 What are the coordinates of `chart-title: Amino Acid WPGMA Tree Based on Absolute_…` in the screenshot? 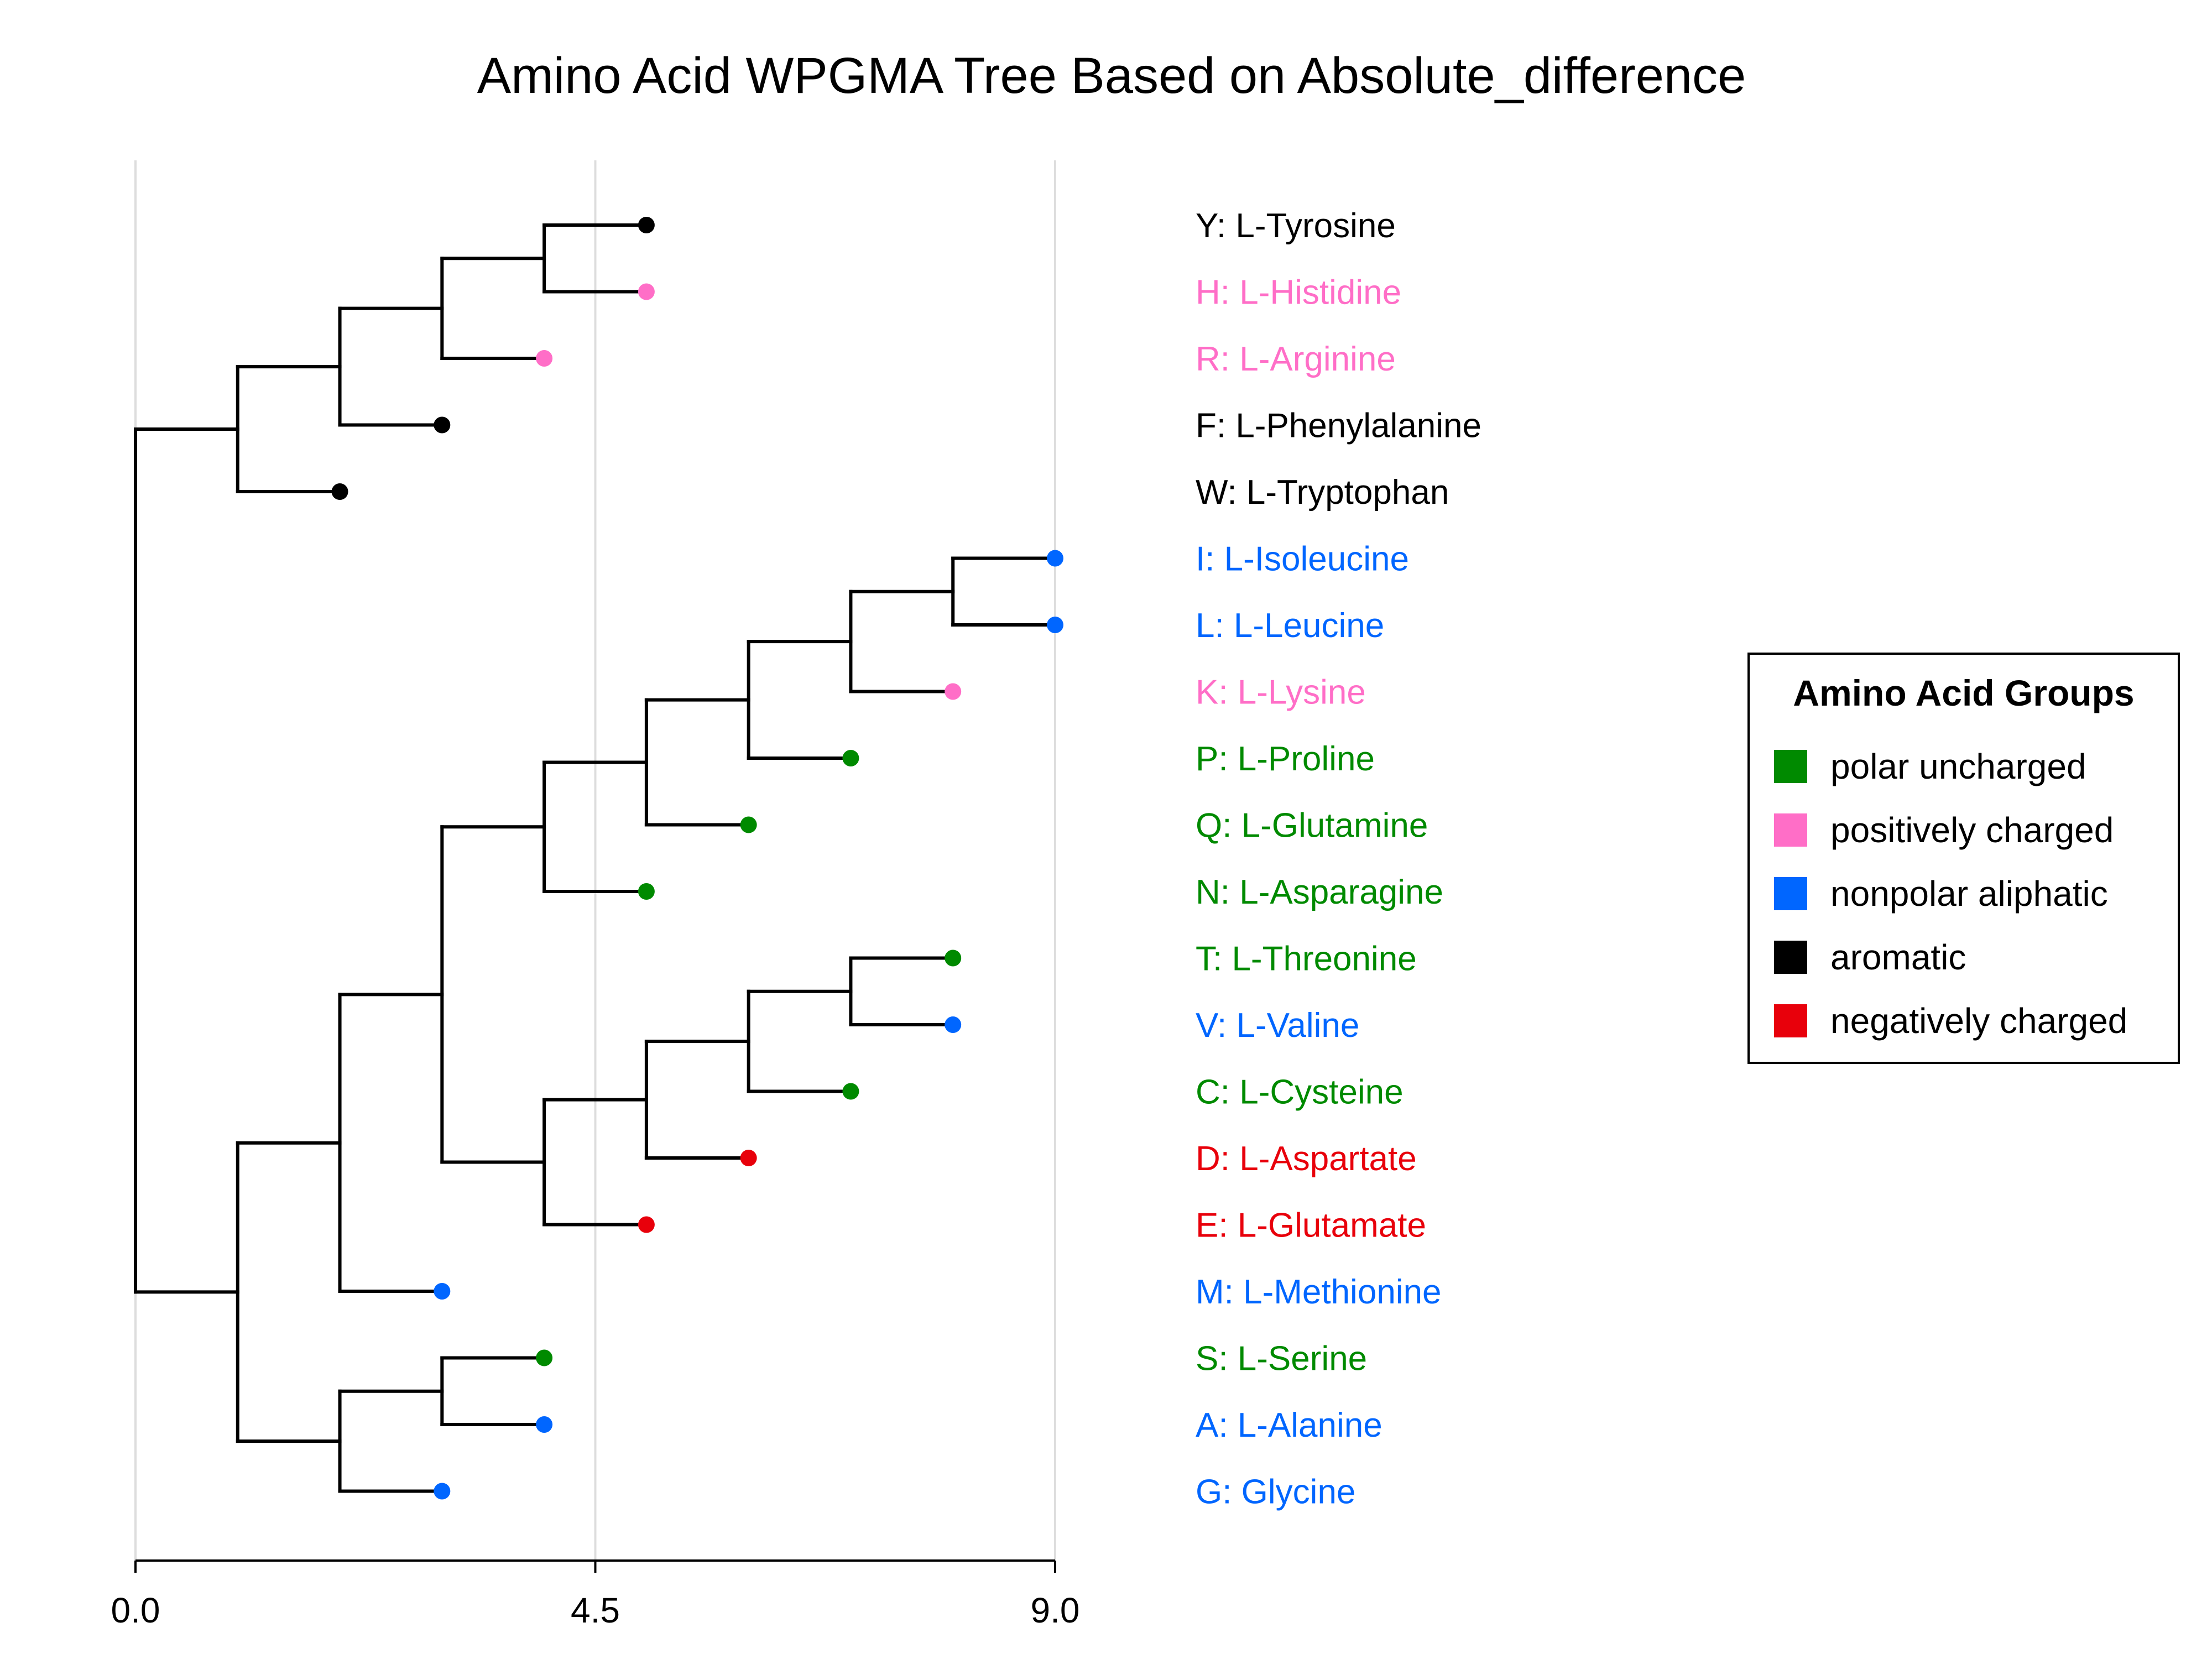 It's located at (1112, 76).